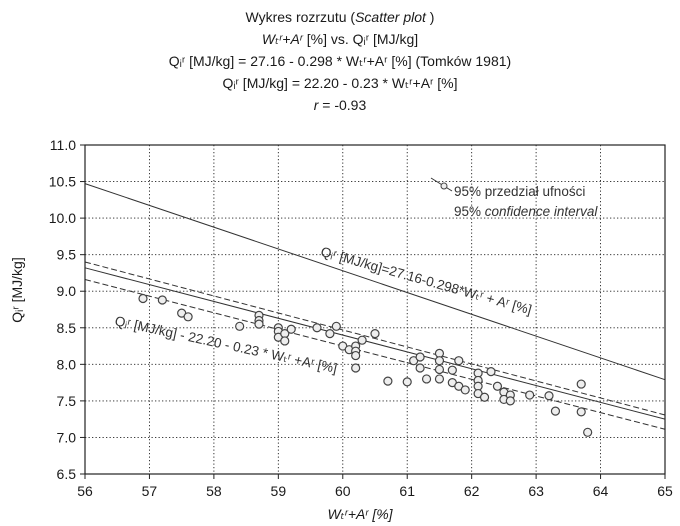 The image size is (680, 526). Describe the element at coordinates (375, 486) in the screenshot. I see `x-axis-ticks: 56 57 58 59 60 61 62 63 64 65` at that location.